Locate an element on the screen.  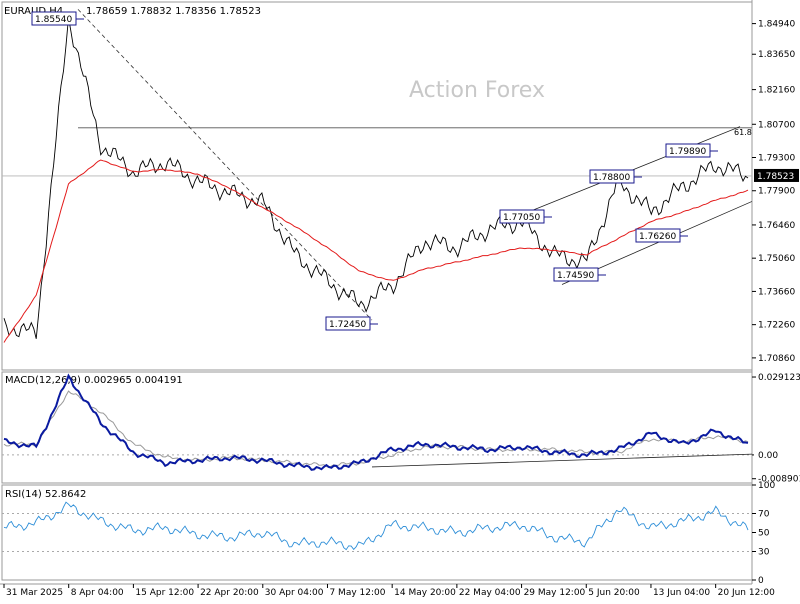
annotation-label: 1.85540 is located at coordinates (53, 20).